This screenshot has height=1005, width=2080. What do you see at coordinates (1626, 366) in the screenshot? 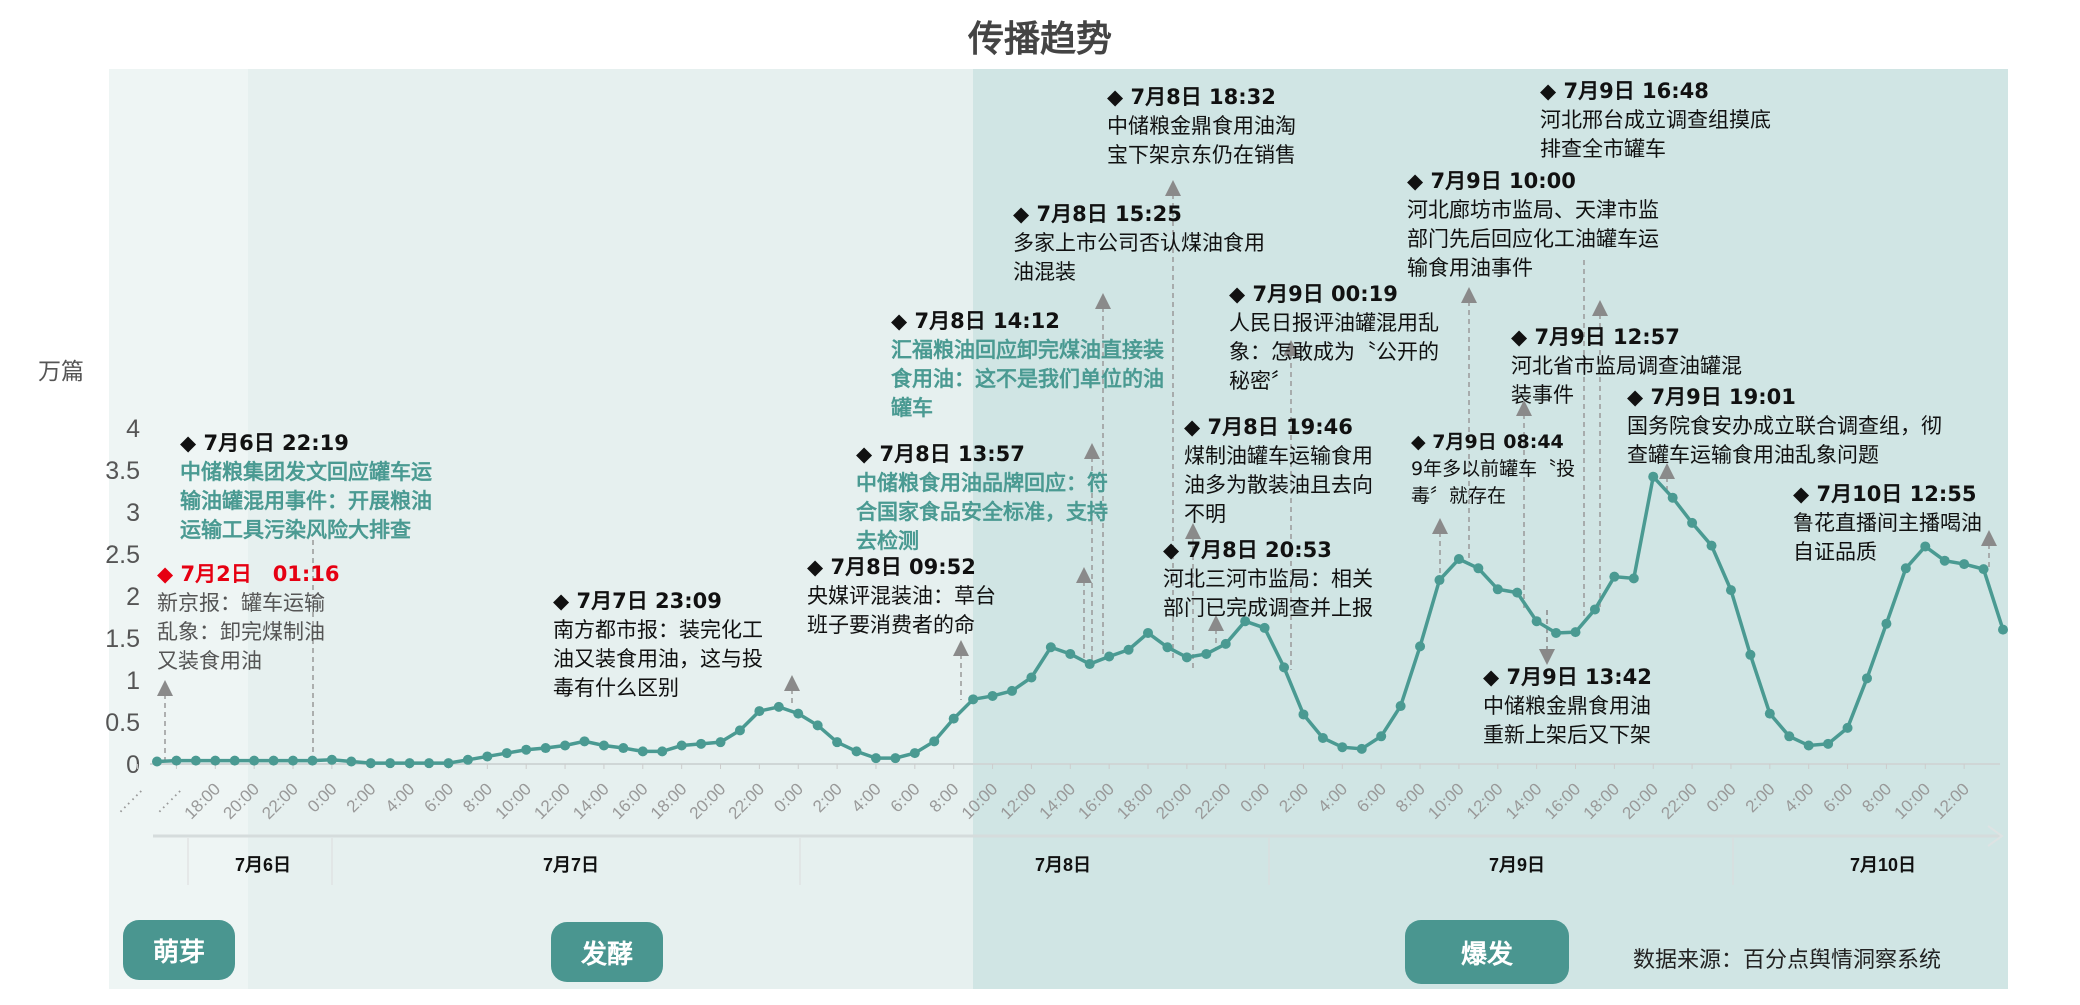
I see `event-annotation: ◆ 7月9日 12:57 河北省市监局调查油罐混 装事件` at bounding box center [1626, 366].